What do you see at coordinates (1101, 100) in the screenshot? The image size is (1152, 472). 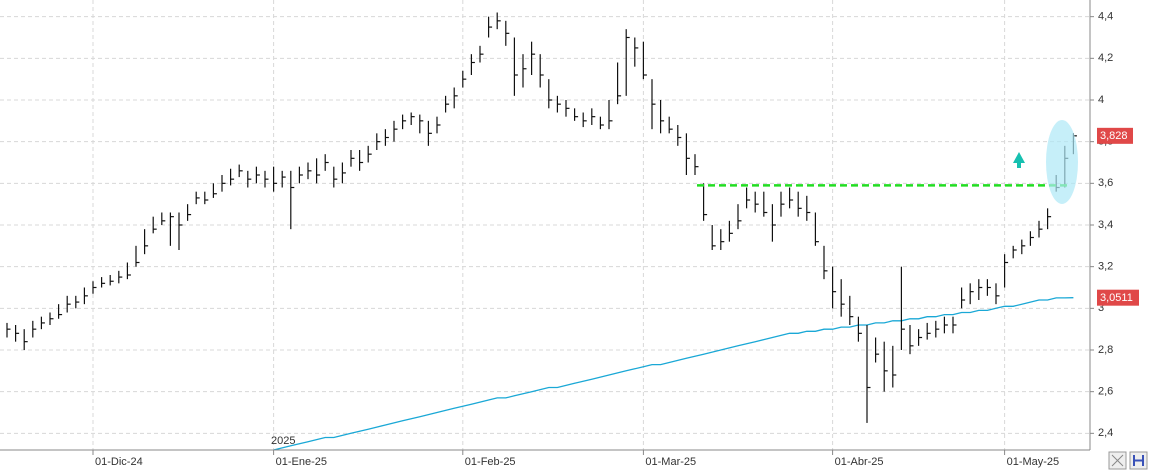 I see `y-tick-label: 4` at bounding box center [1101, 100].